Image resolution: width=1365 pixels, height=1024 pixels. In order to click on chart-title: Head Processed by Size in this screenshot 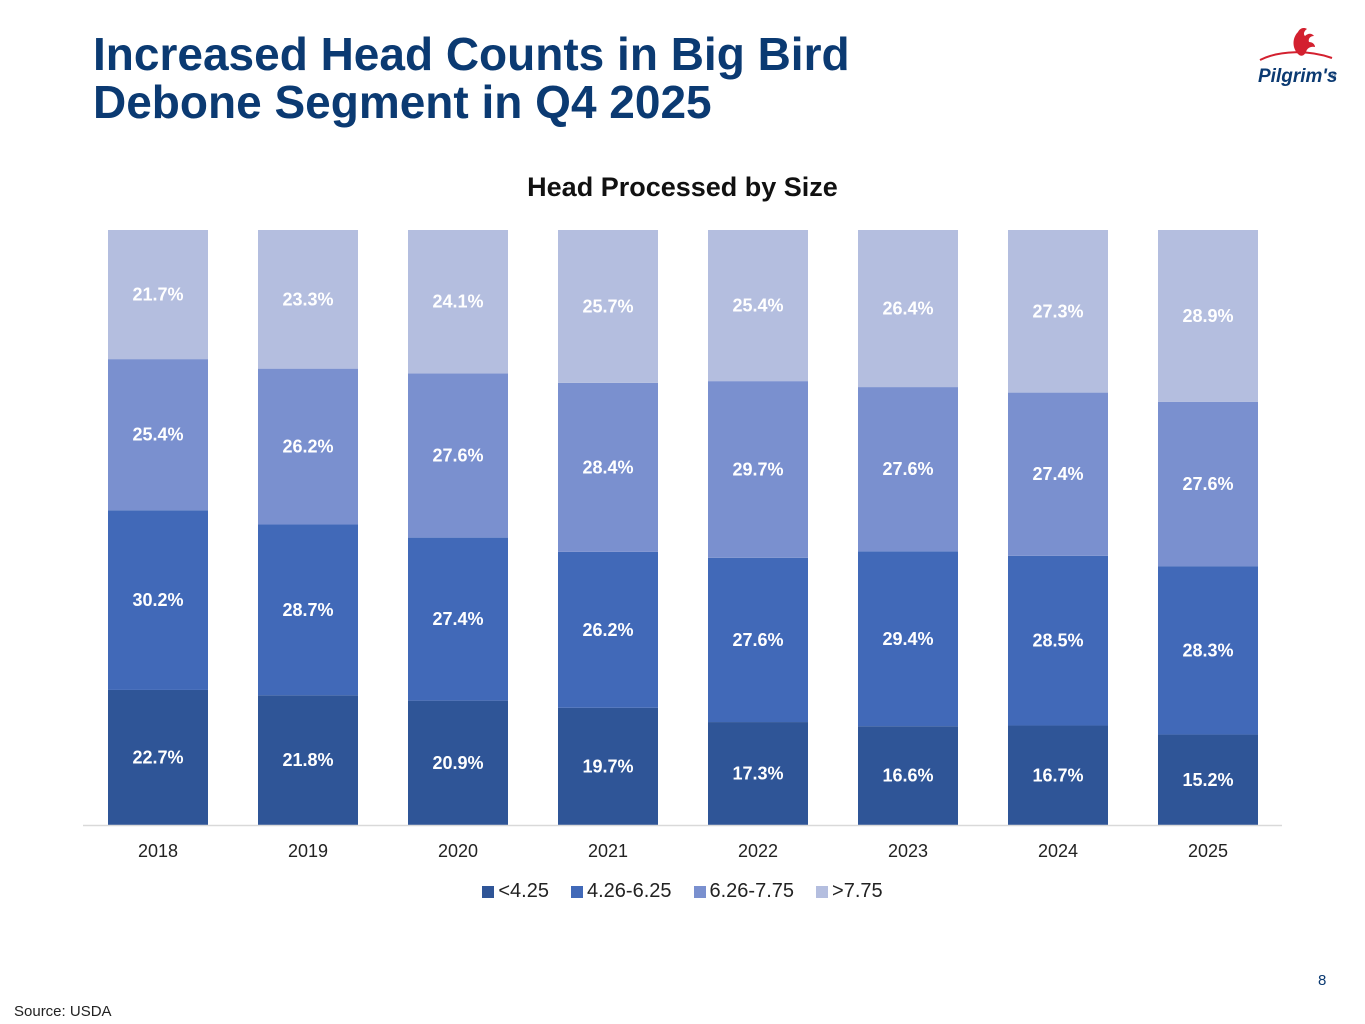, I will do `click(682, 187)`.